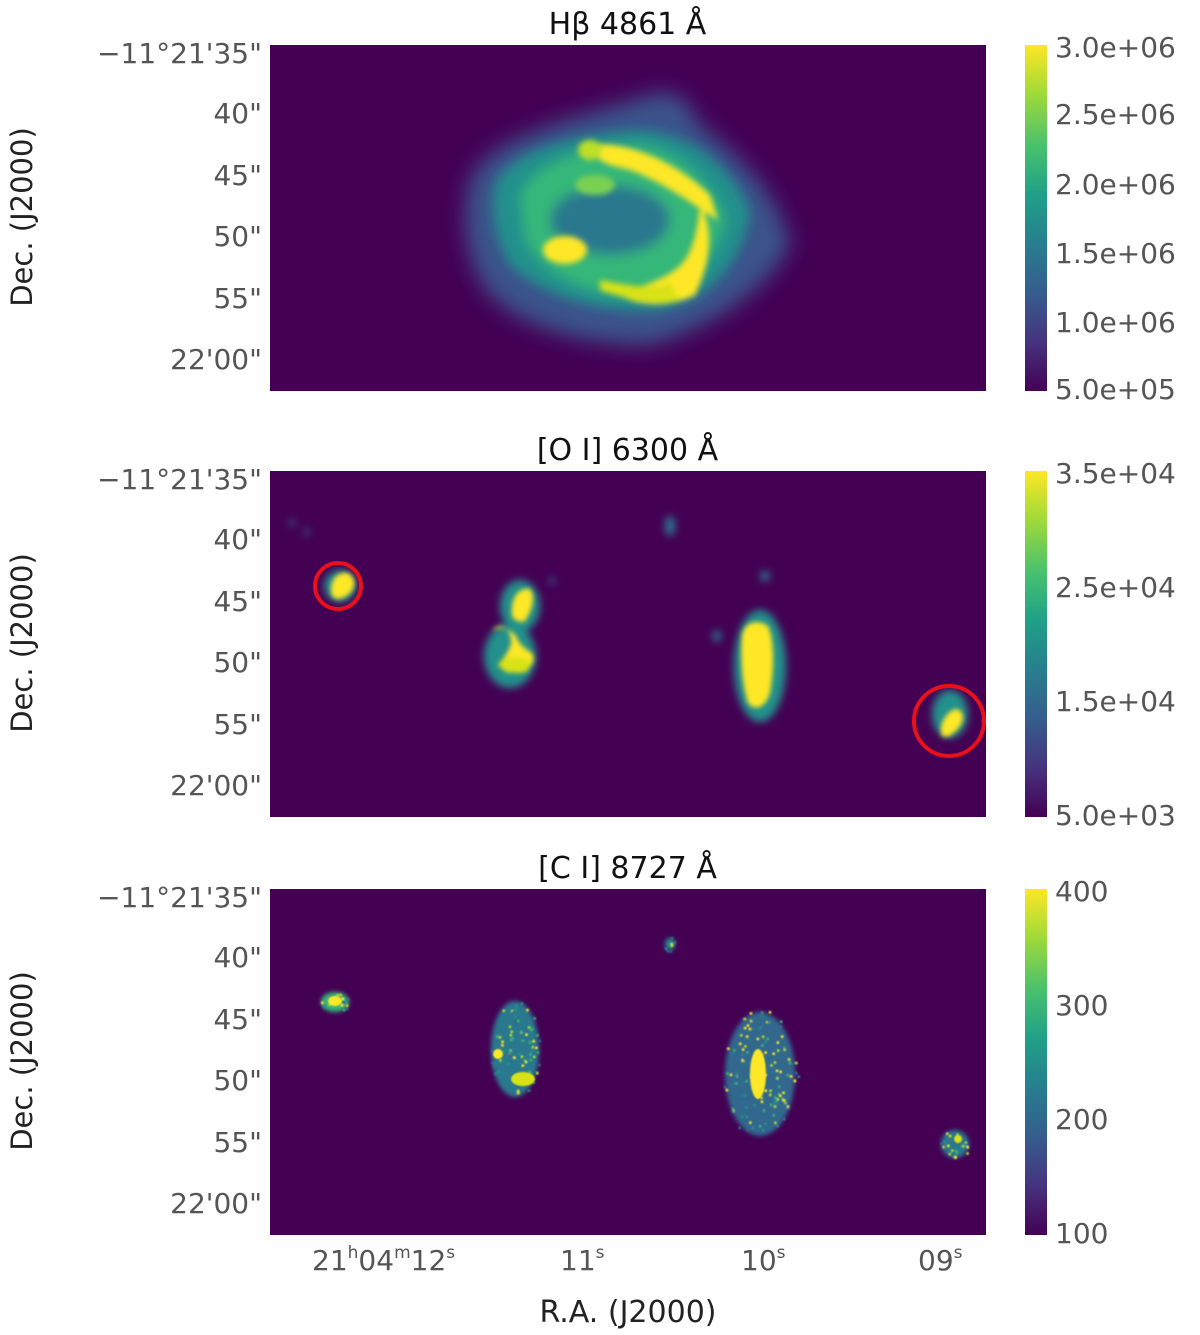 The height and width of the screenshot is (1335, 1200). Describe the element at coordinates (179, 479) in the screenshot. I see `y-tick: −11°21'35"` at that location.